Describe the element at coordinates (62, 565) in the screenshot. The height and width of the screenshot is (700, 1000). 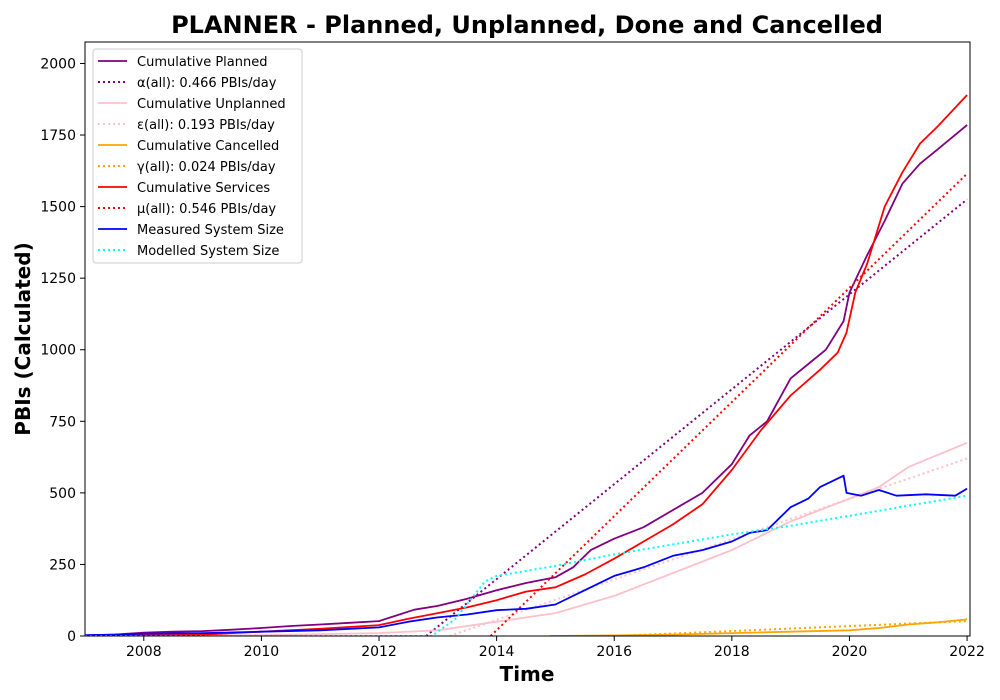
I see `y-tick-label: 250` at that location.